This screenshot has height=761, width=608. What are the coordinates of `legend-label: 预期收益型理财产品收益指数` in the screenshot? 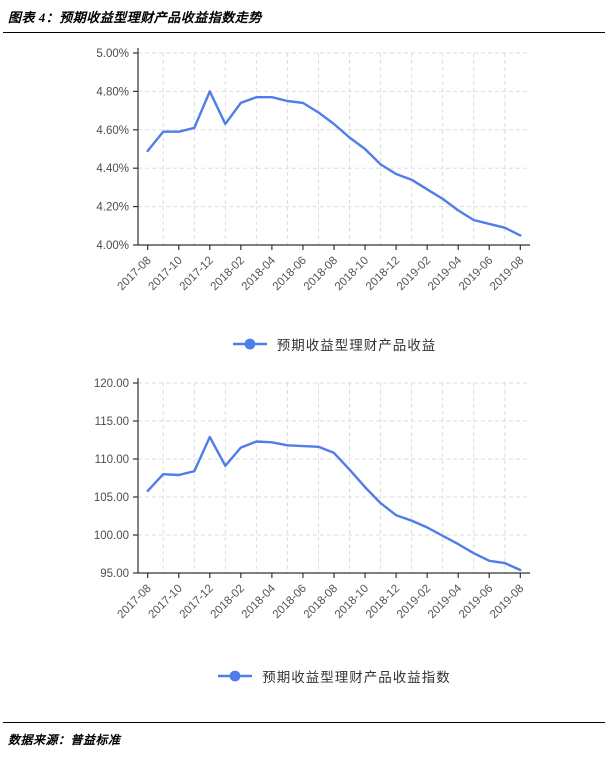 It's located at (356, 677).